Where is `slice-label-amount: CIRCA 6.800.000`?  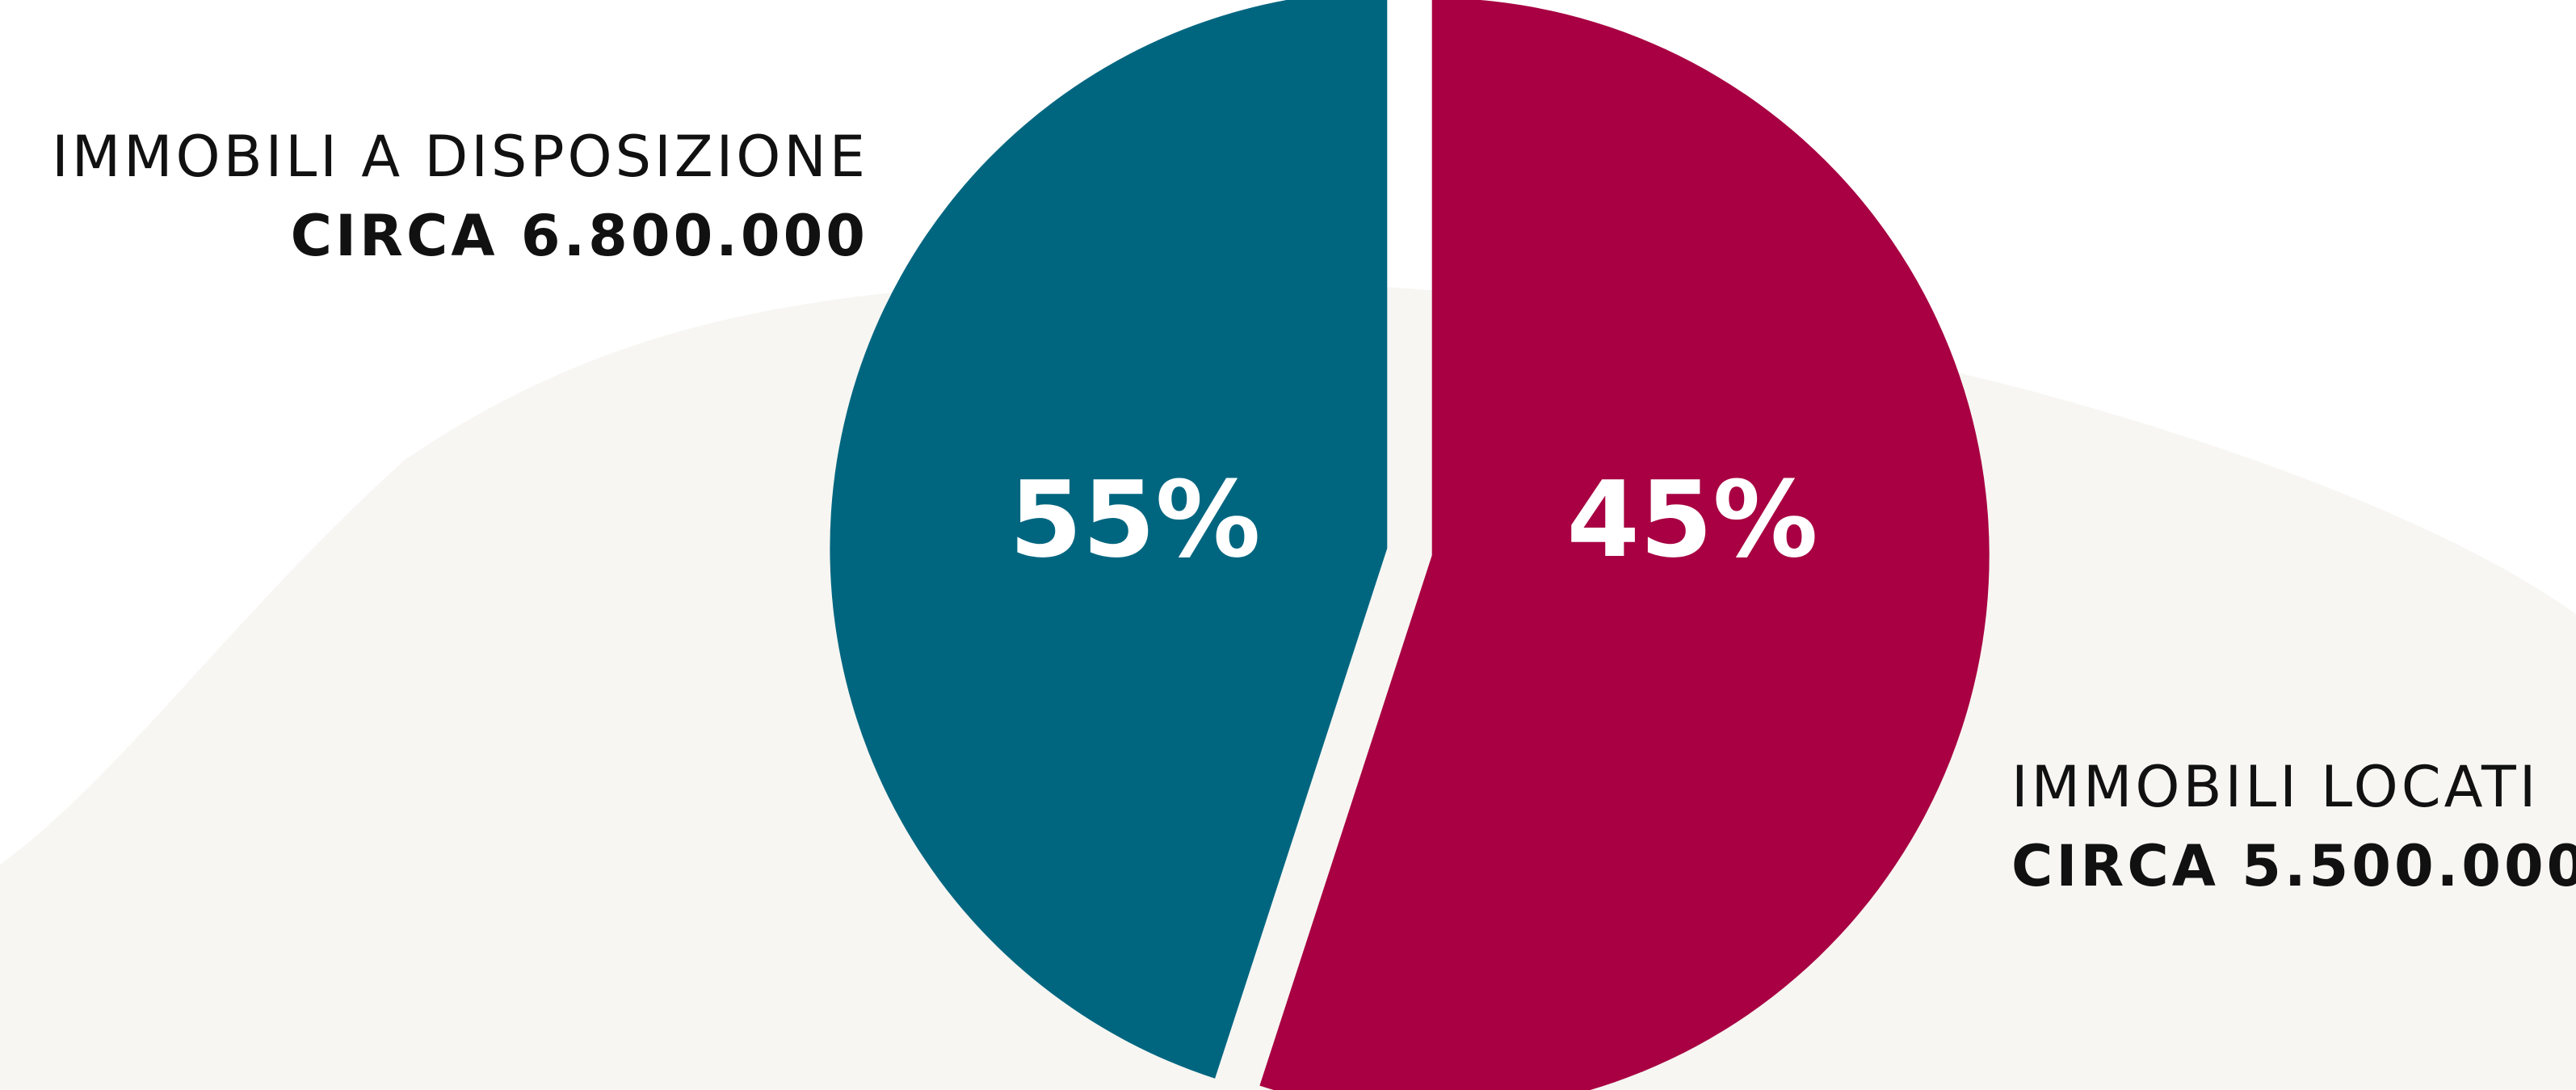
slice-label-amount: CIRCA 6.800.000 is located at coordinates (579, 236).